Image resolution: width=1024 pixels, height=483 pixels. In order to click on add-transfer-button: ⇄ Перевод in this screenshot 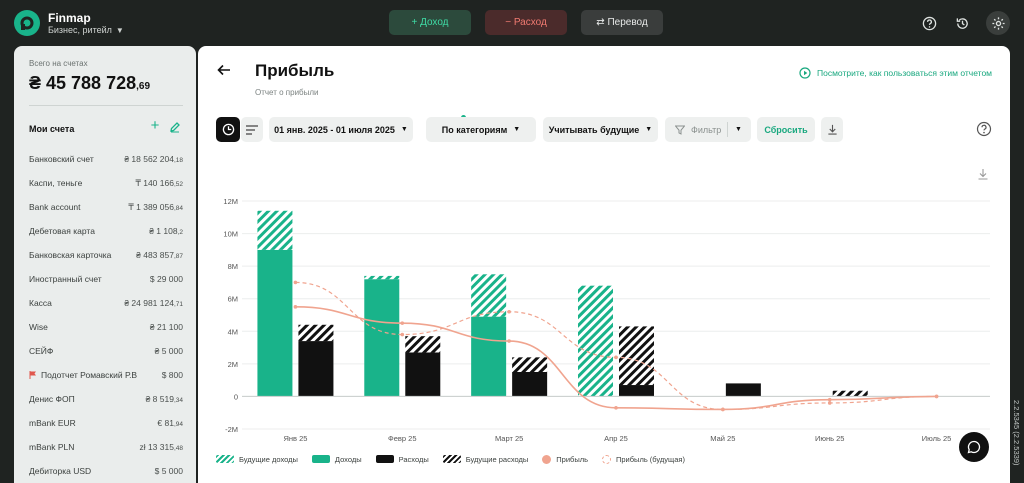, I will do `click(622, 22)`.